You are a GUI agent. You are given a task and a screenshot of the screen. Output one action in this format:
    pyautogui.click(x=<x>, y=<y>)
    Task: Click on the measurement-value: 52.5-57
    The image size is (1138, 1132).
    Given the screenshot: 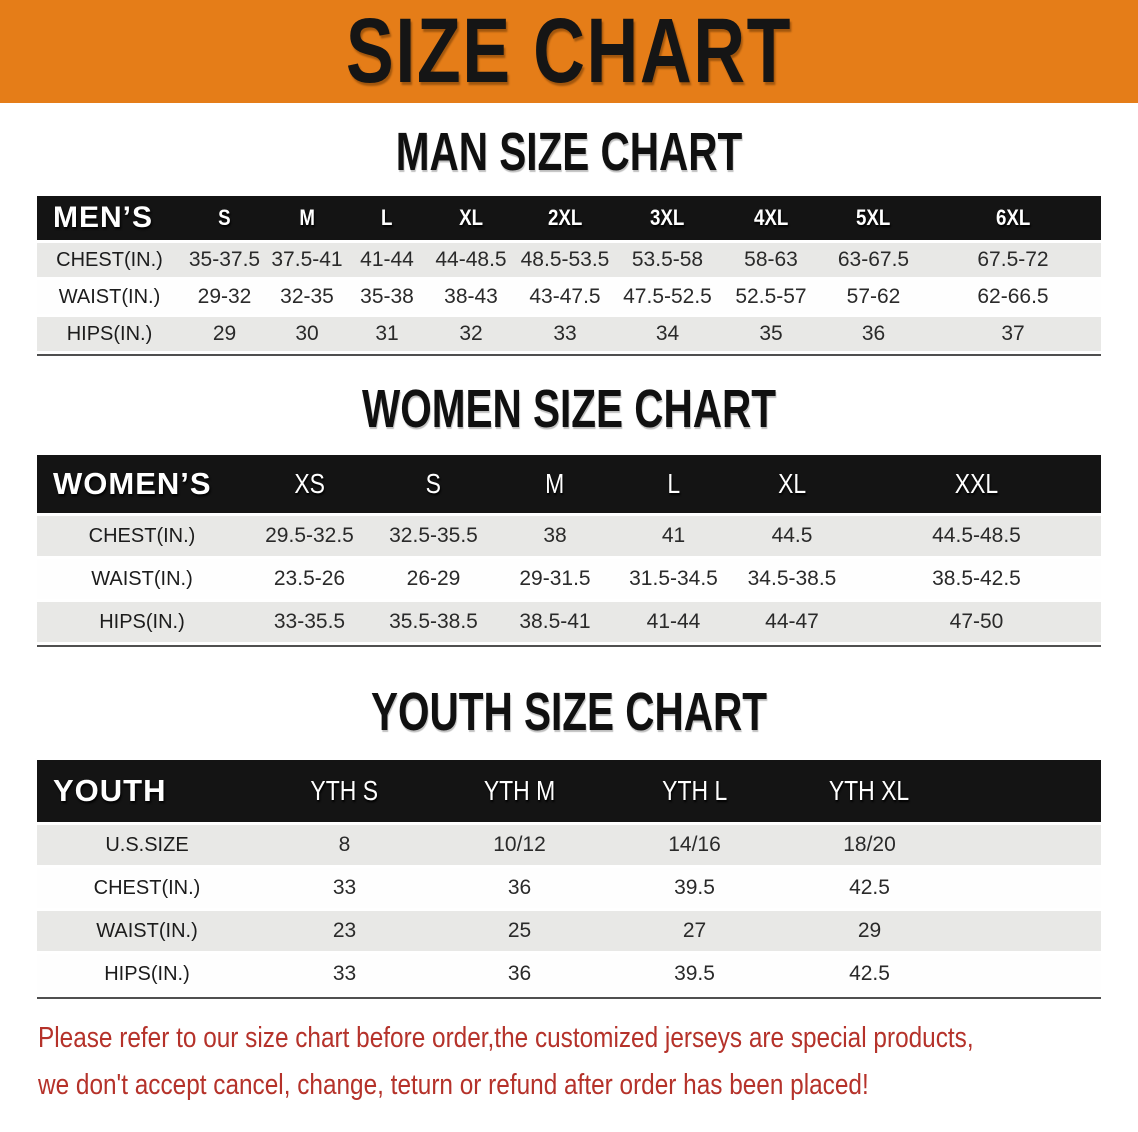 What is the action you would take?
    pyautogui.click(x=771, y=296)
    